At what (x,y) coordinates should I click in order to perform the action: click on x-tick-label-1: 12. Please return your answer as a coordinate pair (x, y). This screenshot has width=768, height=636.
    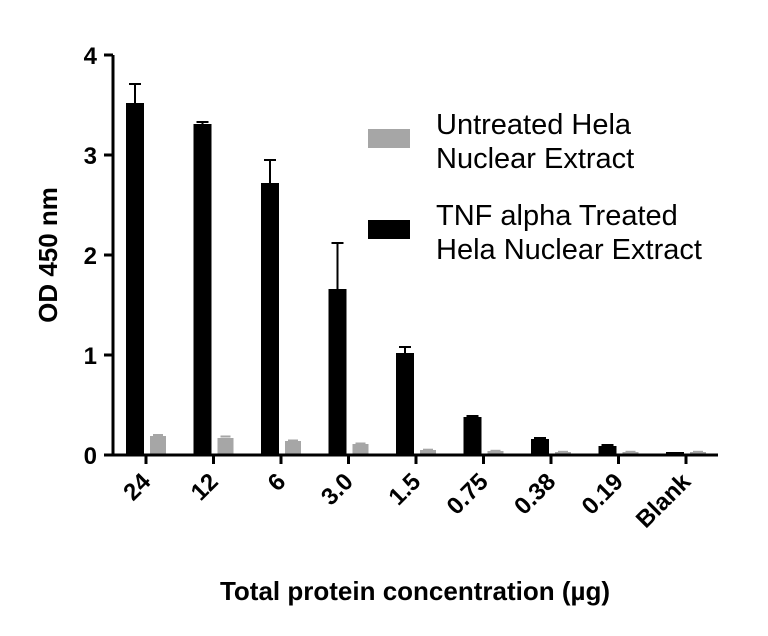
    Looking at the image, I should click on (205, 487).